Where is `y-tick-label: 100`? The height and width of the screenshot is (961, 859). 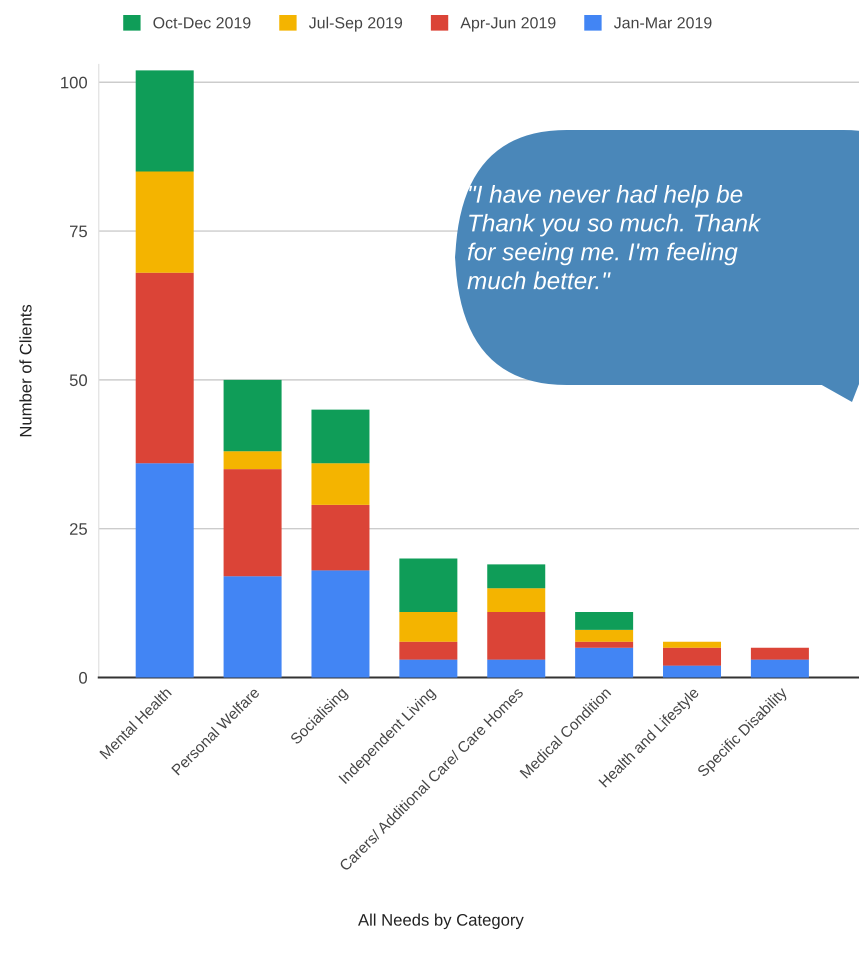
y-tick-label: 100 is located at coordinates (74, 82).